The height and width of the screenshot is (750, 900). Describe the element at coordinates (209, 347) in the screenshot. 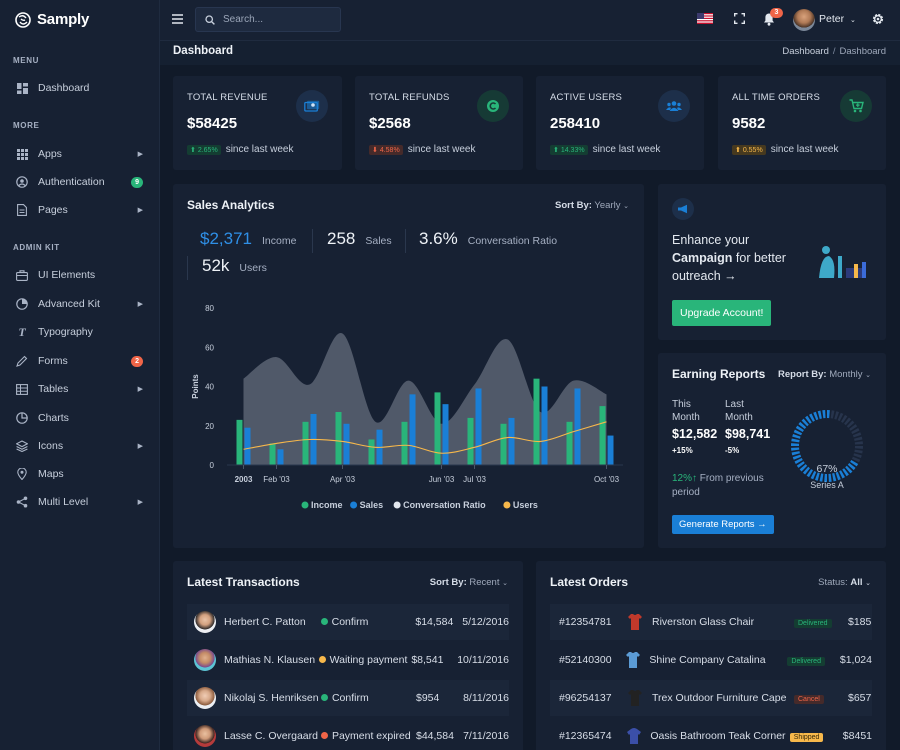

I see `y-tick-label: 60` at that location.